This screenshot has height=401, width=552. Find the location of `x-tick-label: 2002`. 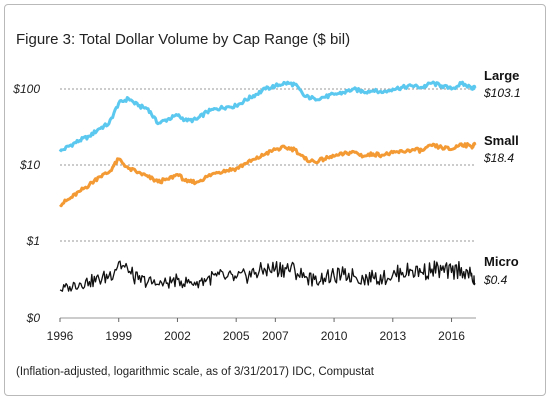

x-tick-label: 2002 is located at coordinates (177, 336).